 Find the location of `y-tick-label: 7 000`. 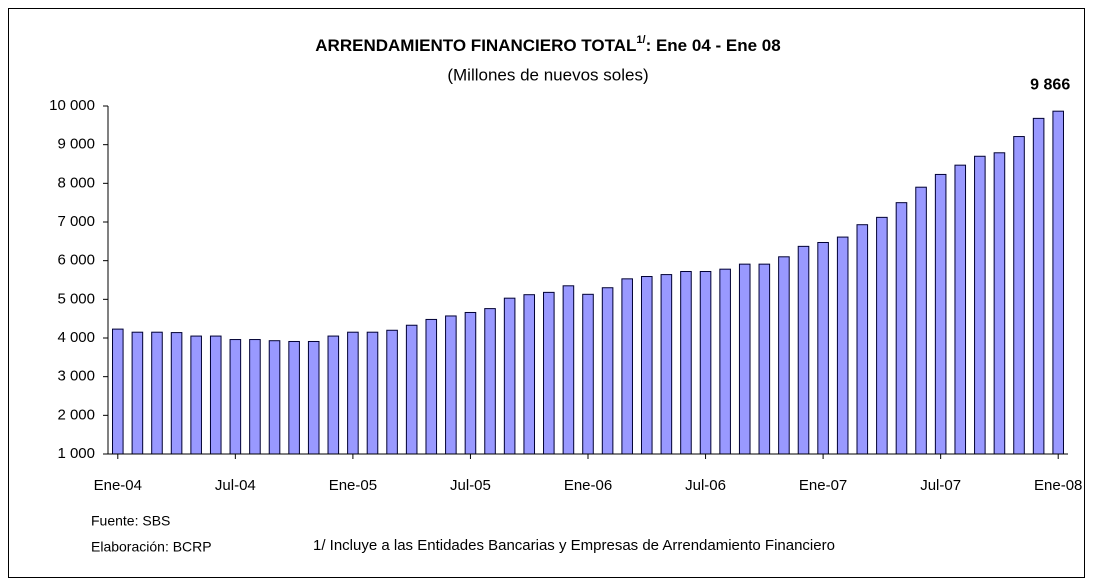

y-tick-label: 7 000 is located at coordinates (76, 221).